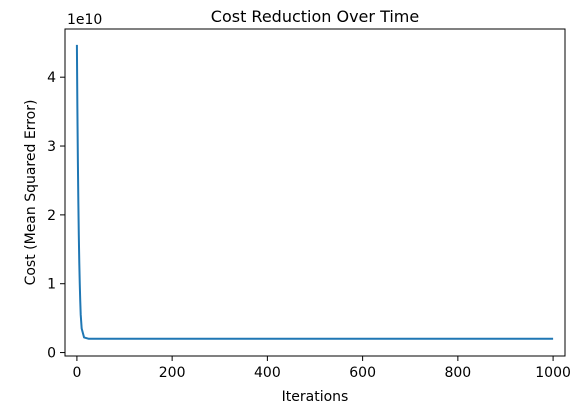 This screenshot has height=412, width=586. I want to click on y-tick-label: 0, so click(51, 354).